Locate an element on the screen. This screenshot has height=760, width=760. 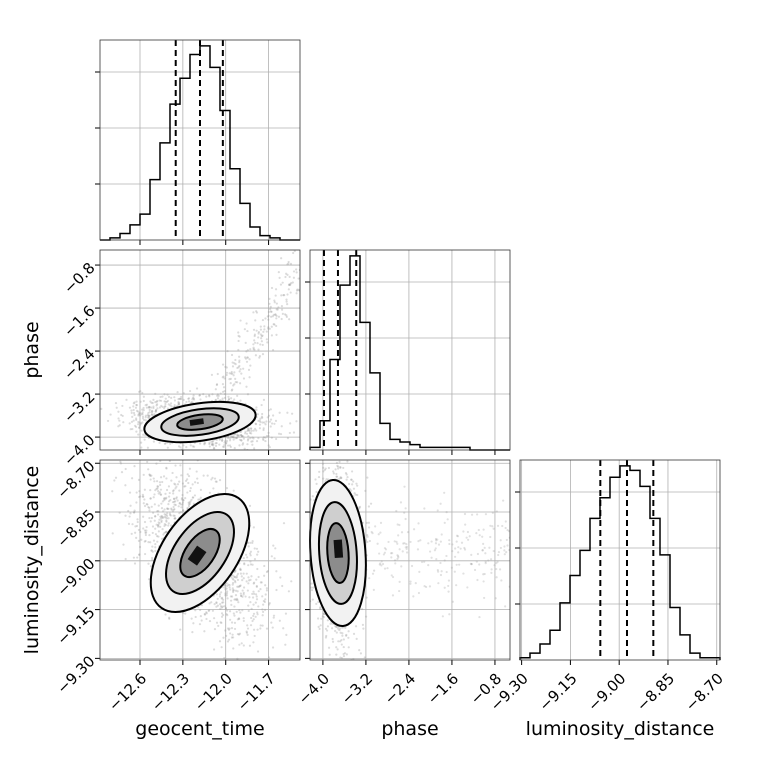
y-tick-label: −1.6 is located at coordinates (79, 321).